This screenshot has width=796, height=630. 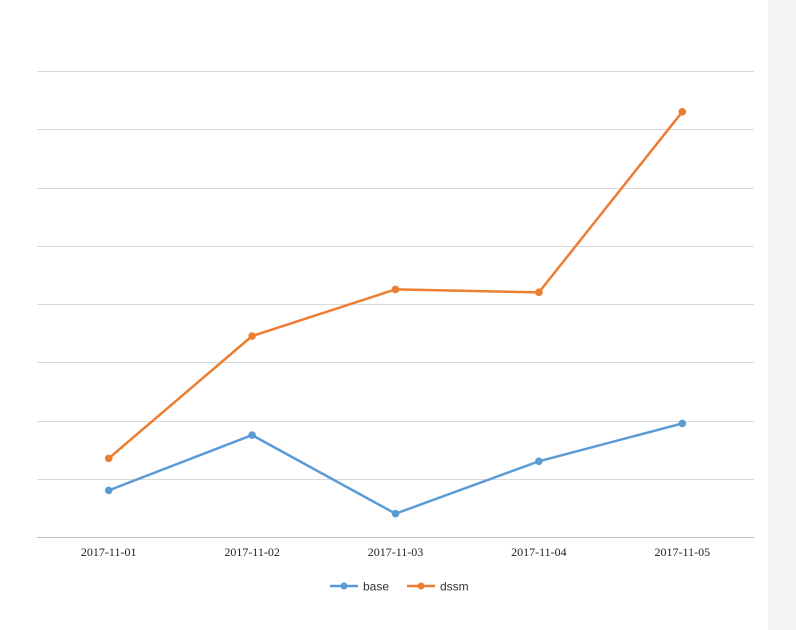 I want to click on legend: base dssm, so click(x=399, y=587).